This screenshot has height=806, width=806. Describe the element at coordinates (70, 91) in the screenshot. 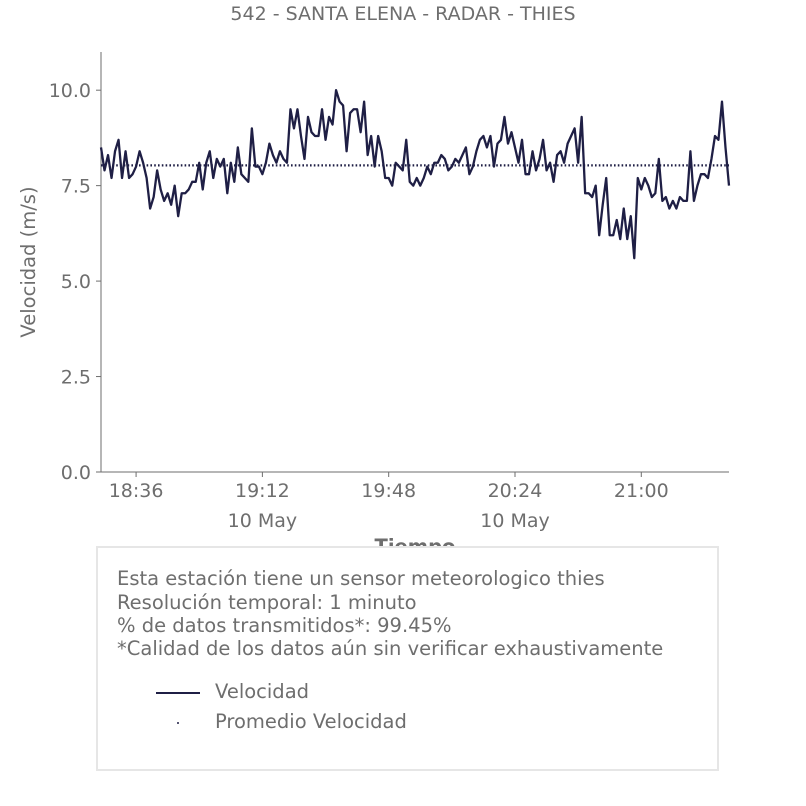

I see `y-tick-label: 10.0` at that location.